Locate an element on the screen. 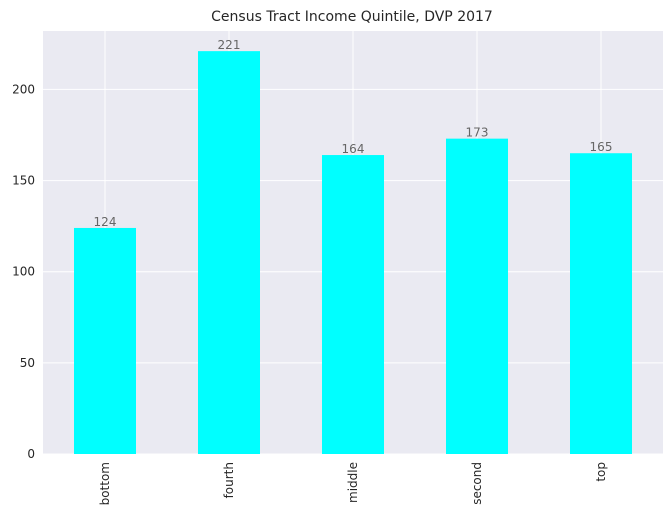 This screenshot has width=672, height=518. chart-title: Census Tract Income Quintile, DVP 2017 is located at coordinates (352, 17).